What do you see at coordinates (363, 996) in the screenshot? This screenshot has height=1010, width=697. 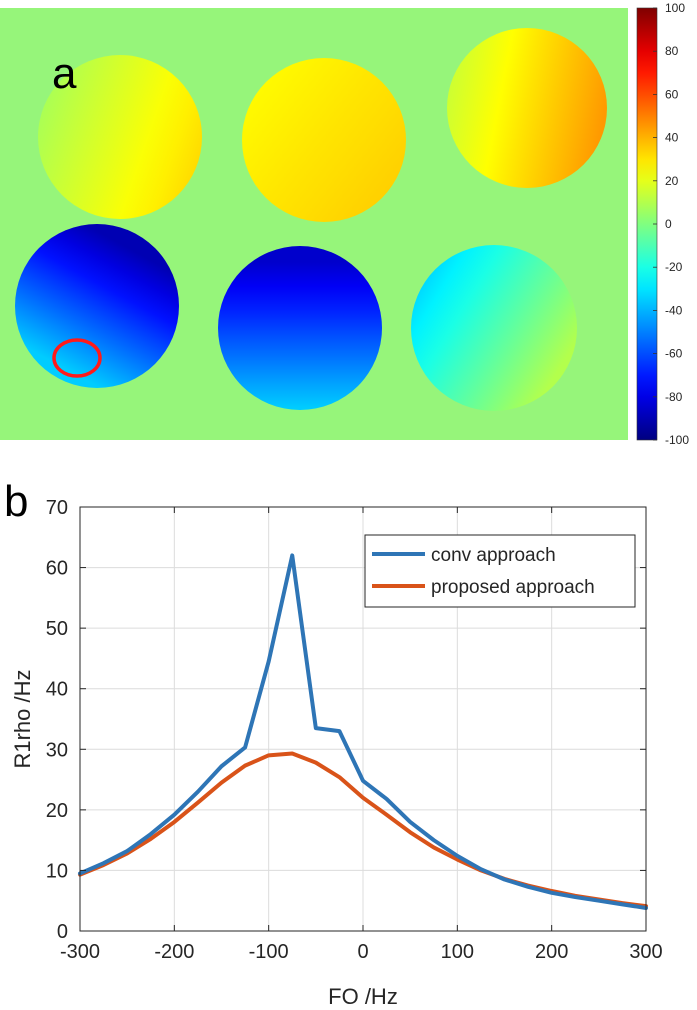 I see `x-axis-label: FO /Hz` at bounding box center [363, 996].